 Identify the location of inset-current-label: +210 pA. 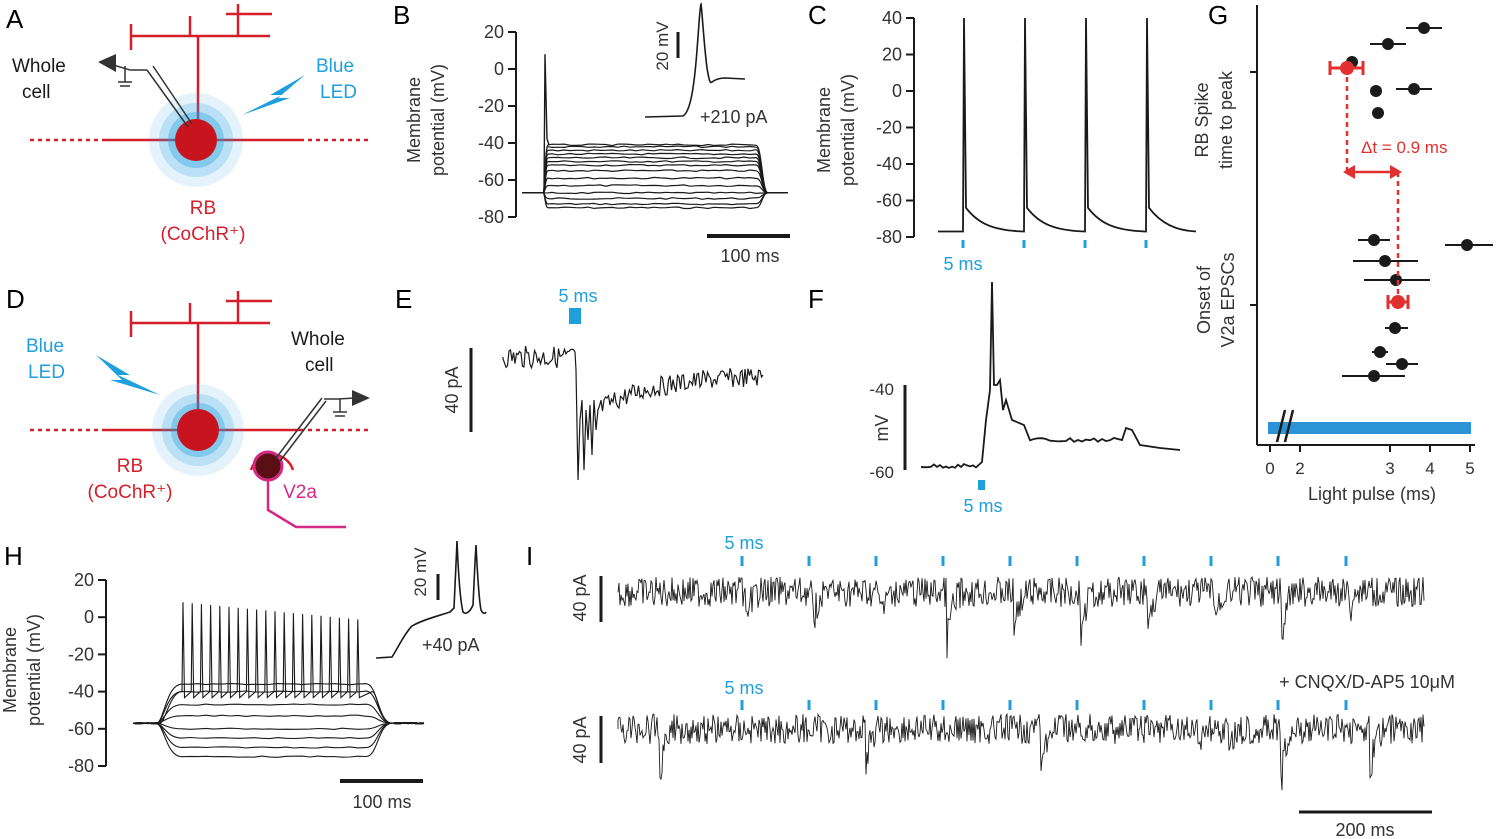
(734, 117).